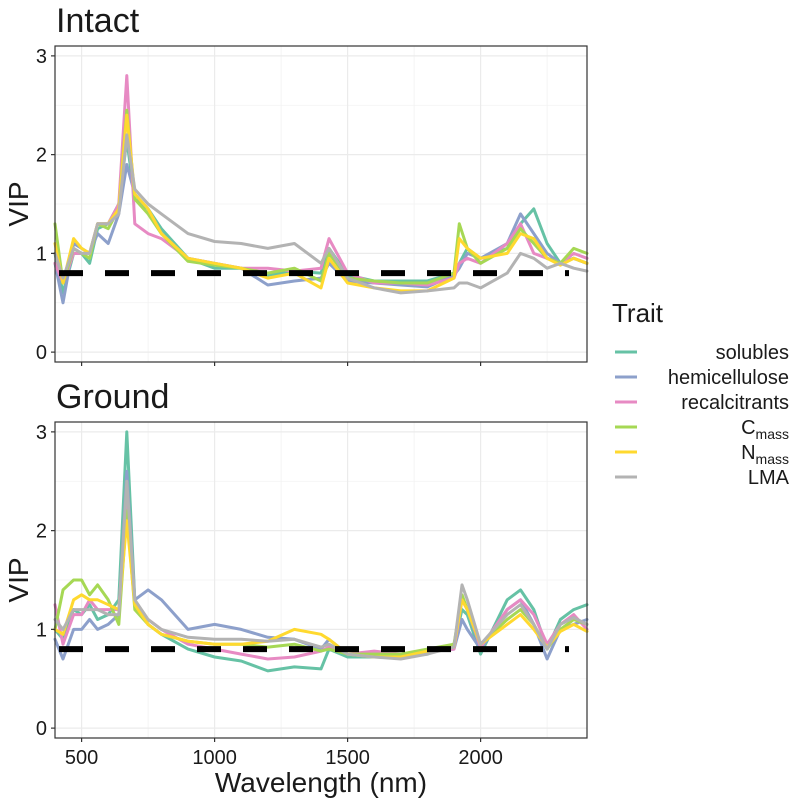 The height and width of the screenshot is (805, 792). I want to click on x-tick-label: 1000, so click(214, 758).